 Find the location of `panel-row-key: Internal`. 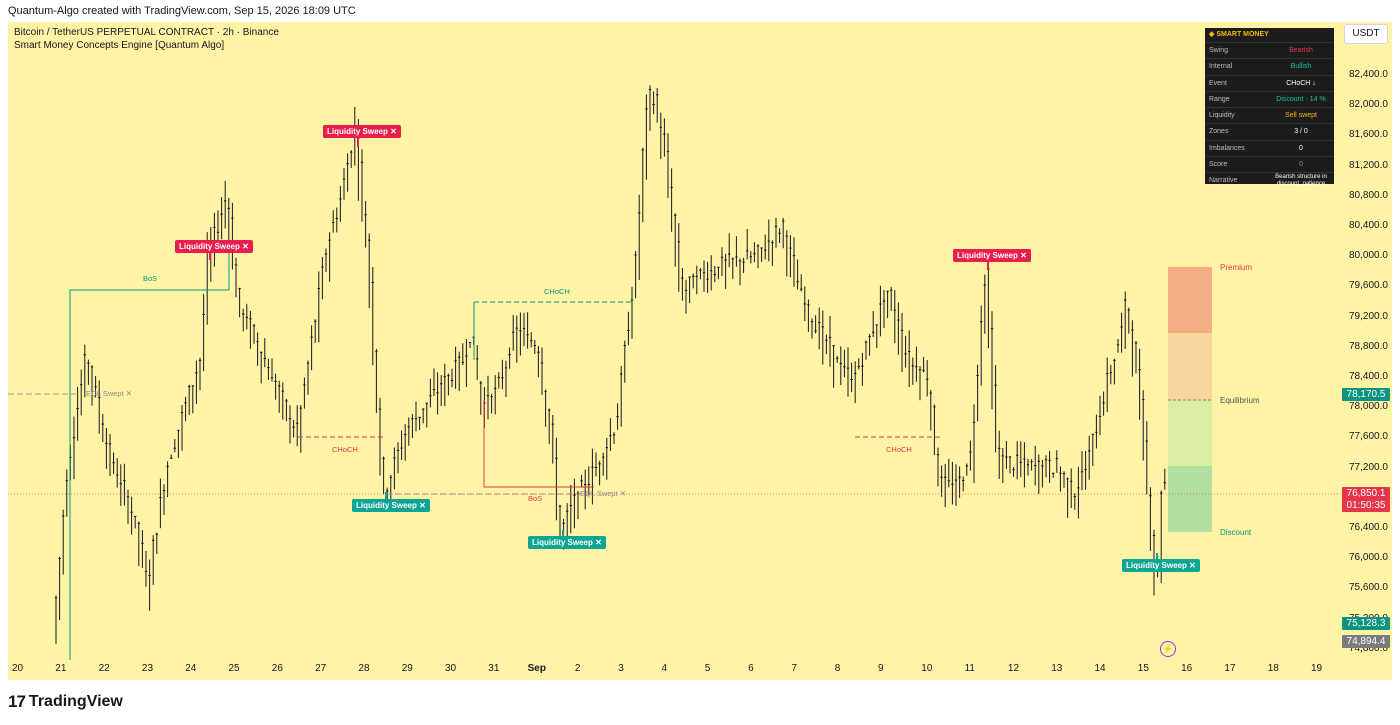

panel-row-key: Internal is located at coordinates (1221, 67).